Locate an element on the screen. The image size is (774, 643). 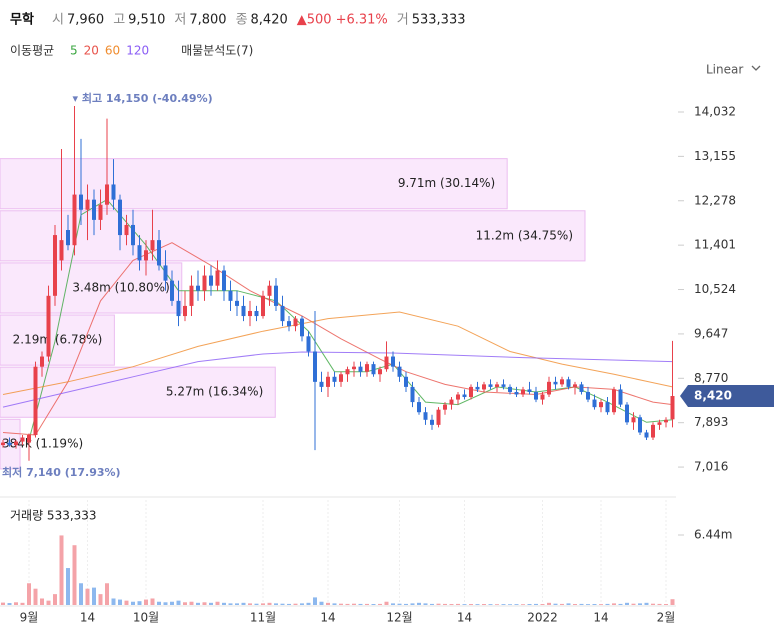
header: 무학 is located at coordinates (22, 20).